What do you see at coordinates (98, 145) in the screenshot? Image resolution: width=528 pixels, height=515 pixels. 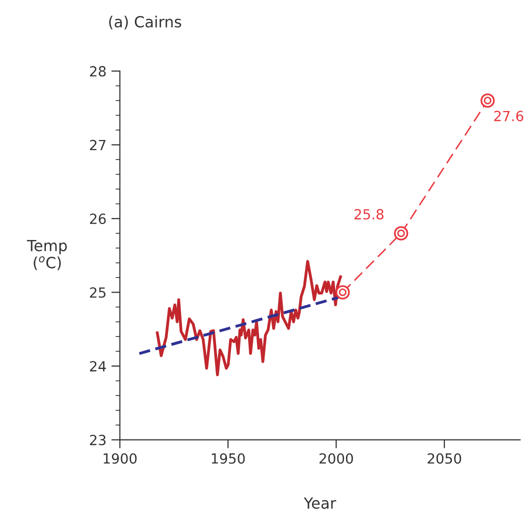 I see `y-tick-label: 27` at bounding box center [98, 145].